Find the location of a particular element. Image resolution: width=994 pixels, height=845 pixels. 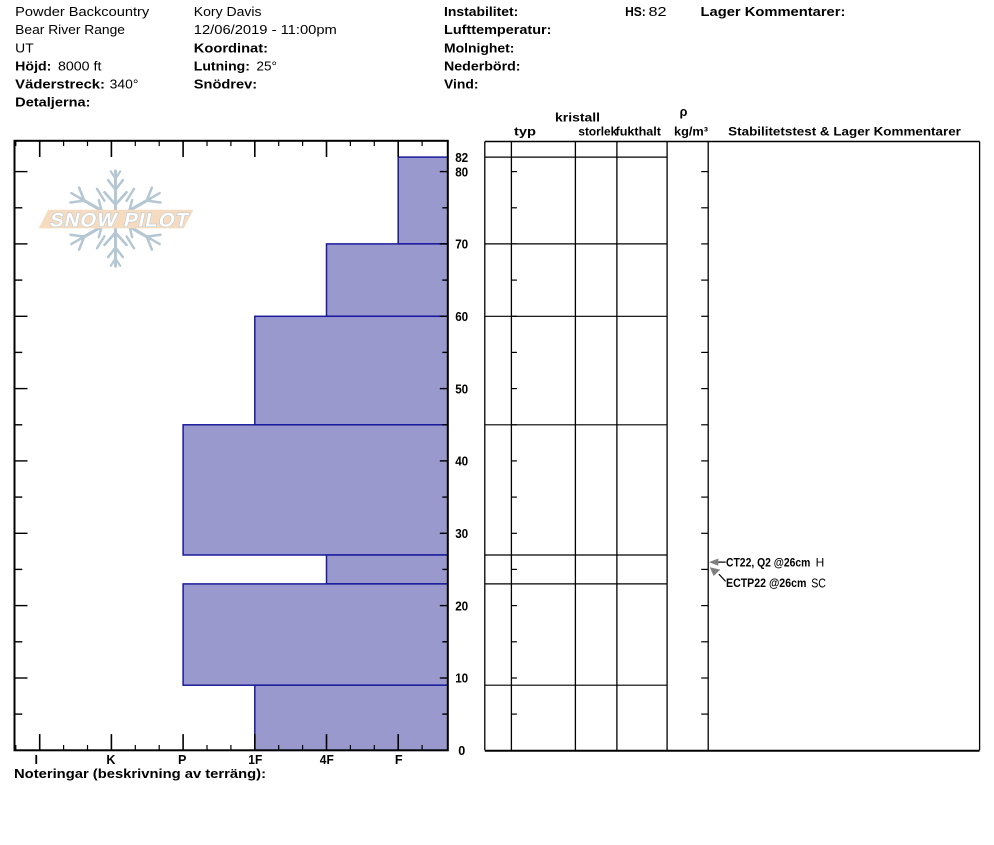

svg-text:Noteringar (beskrivning av ter: Noteringar (beskrivning av terräng): is located at coordinates (140, 773).